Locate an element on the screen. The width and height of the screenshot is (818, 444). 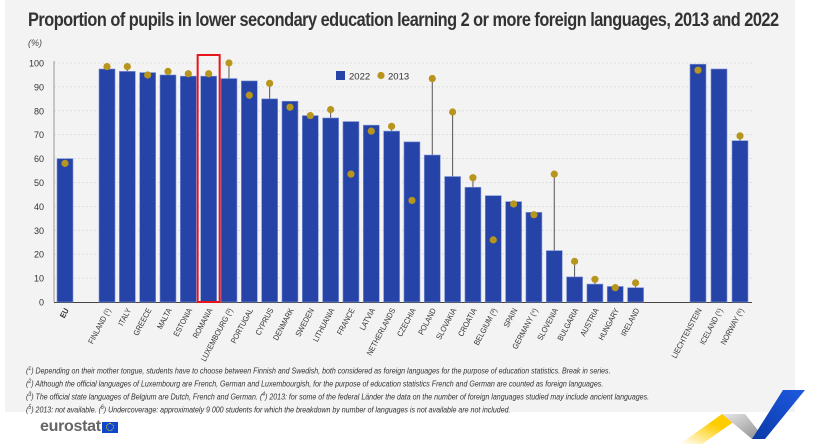
x-tick-label: ITALY is located at coordinates (124, 317).